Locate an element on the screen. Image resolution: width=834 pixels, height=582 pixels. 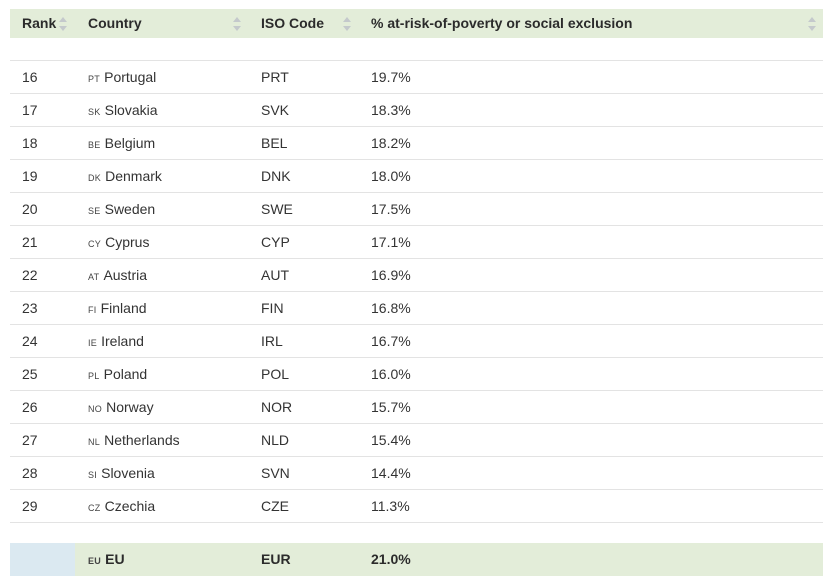
country-name: Sweden is located at coordinates (130, 209).